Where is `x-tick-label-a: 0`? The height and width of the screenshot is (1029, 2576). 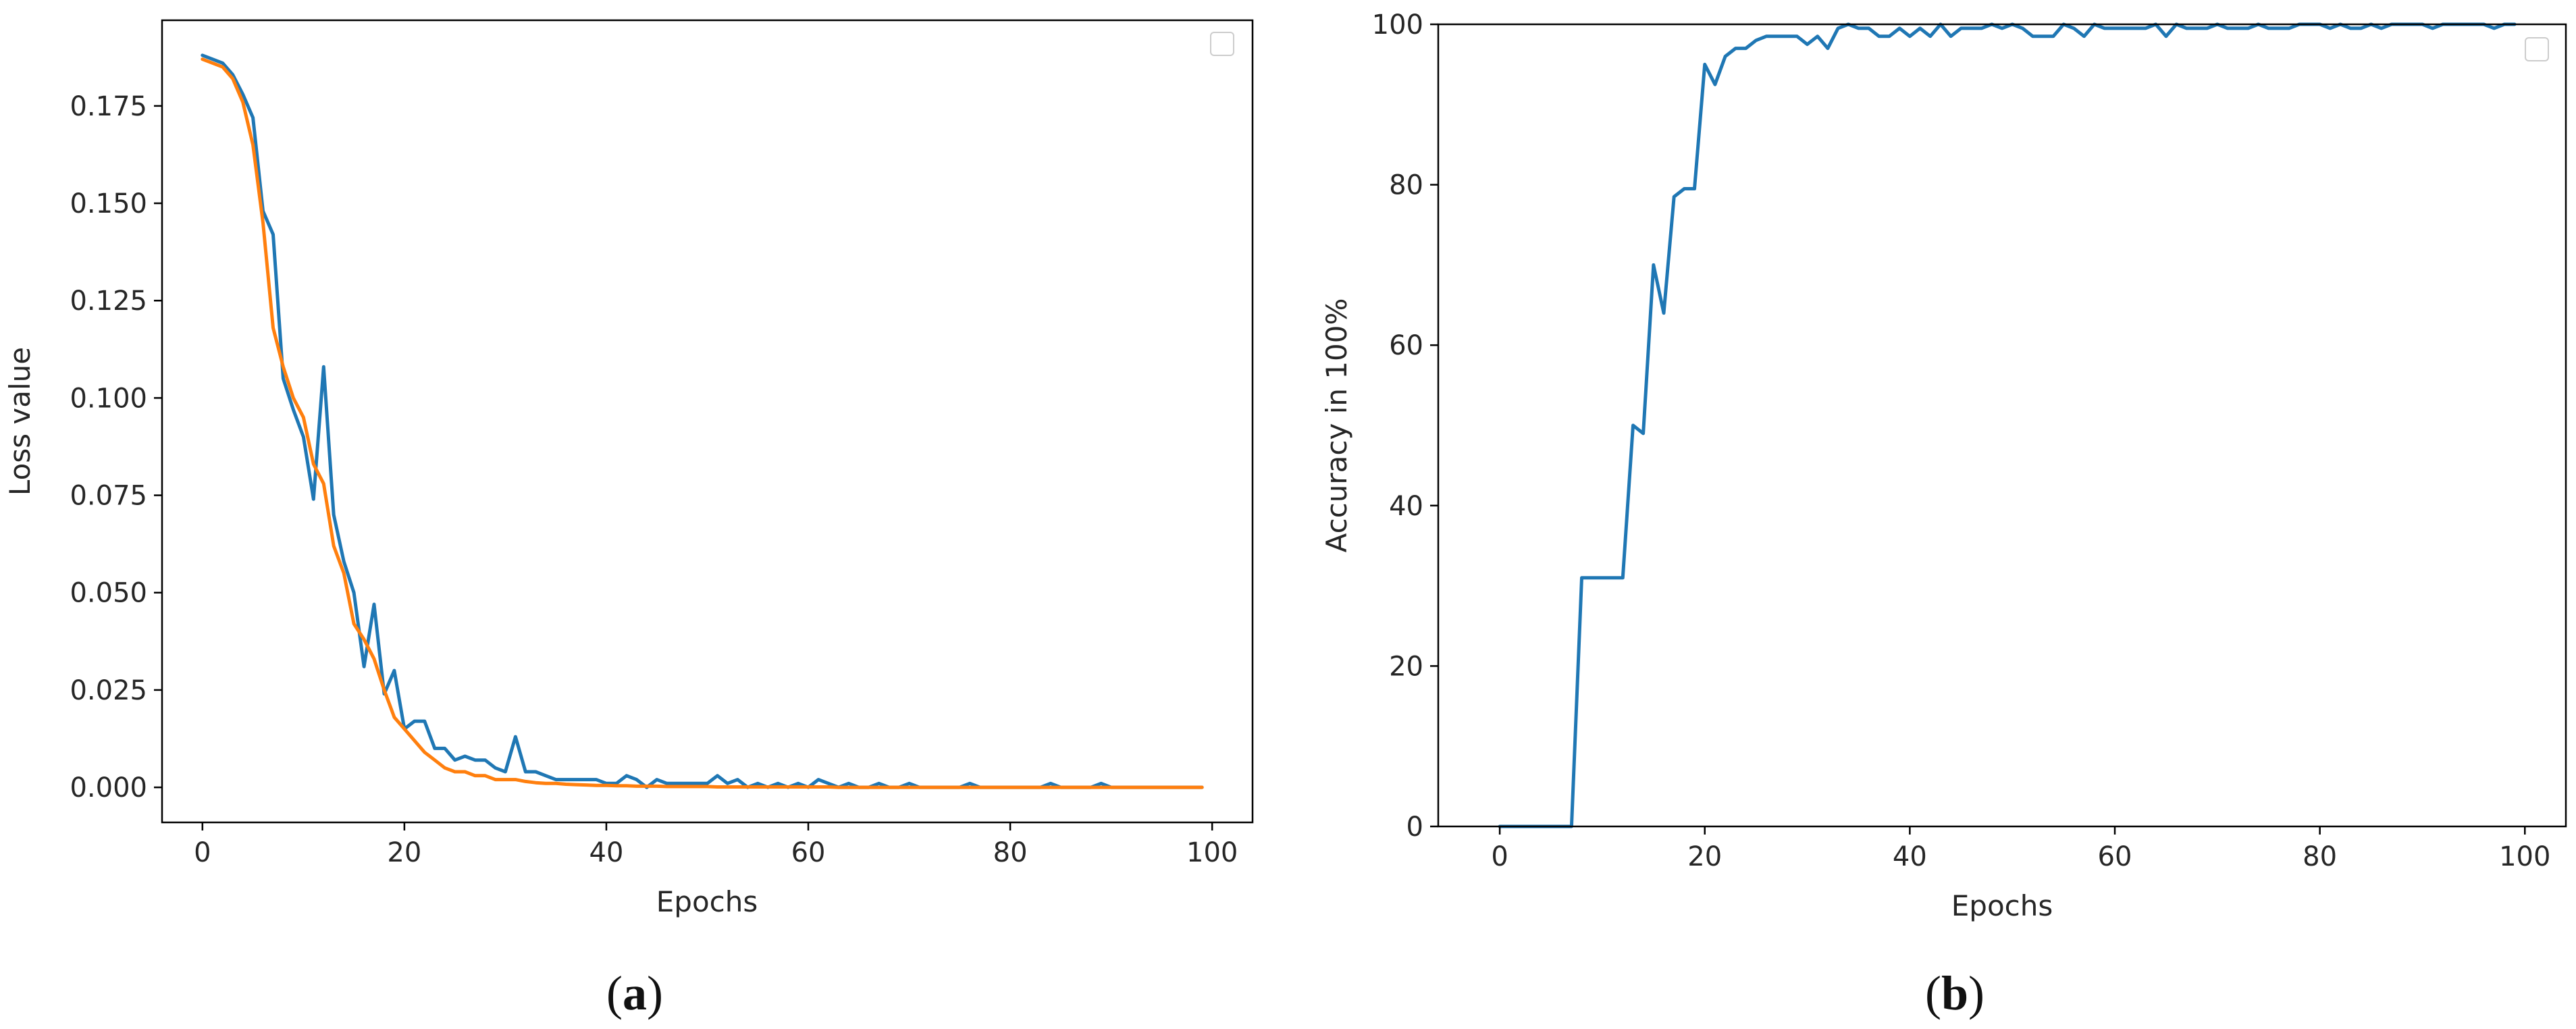 x-tick-label-a: 0 is located at coordinates (202, 852).